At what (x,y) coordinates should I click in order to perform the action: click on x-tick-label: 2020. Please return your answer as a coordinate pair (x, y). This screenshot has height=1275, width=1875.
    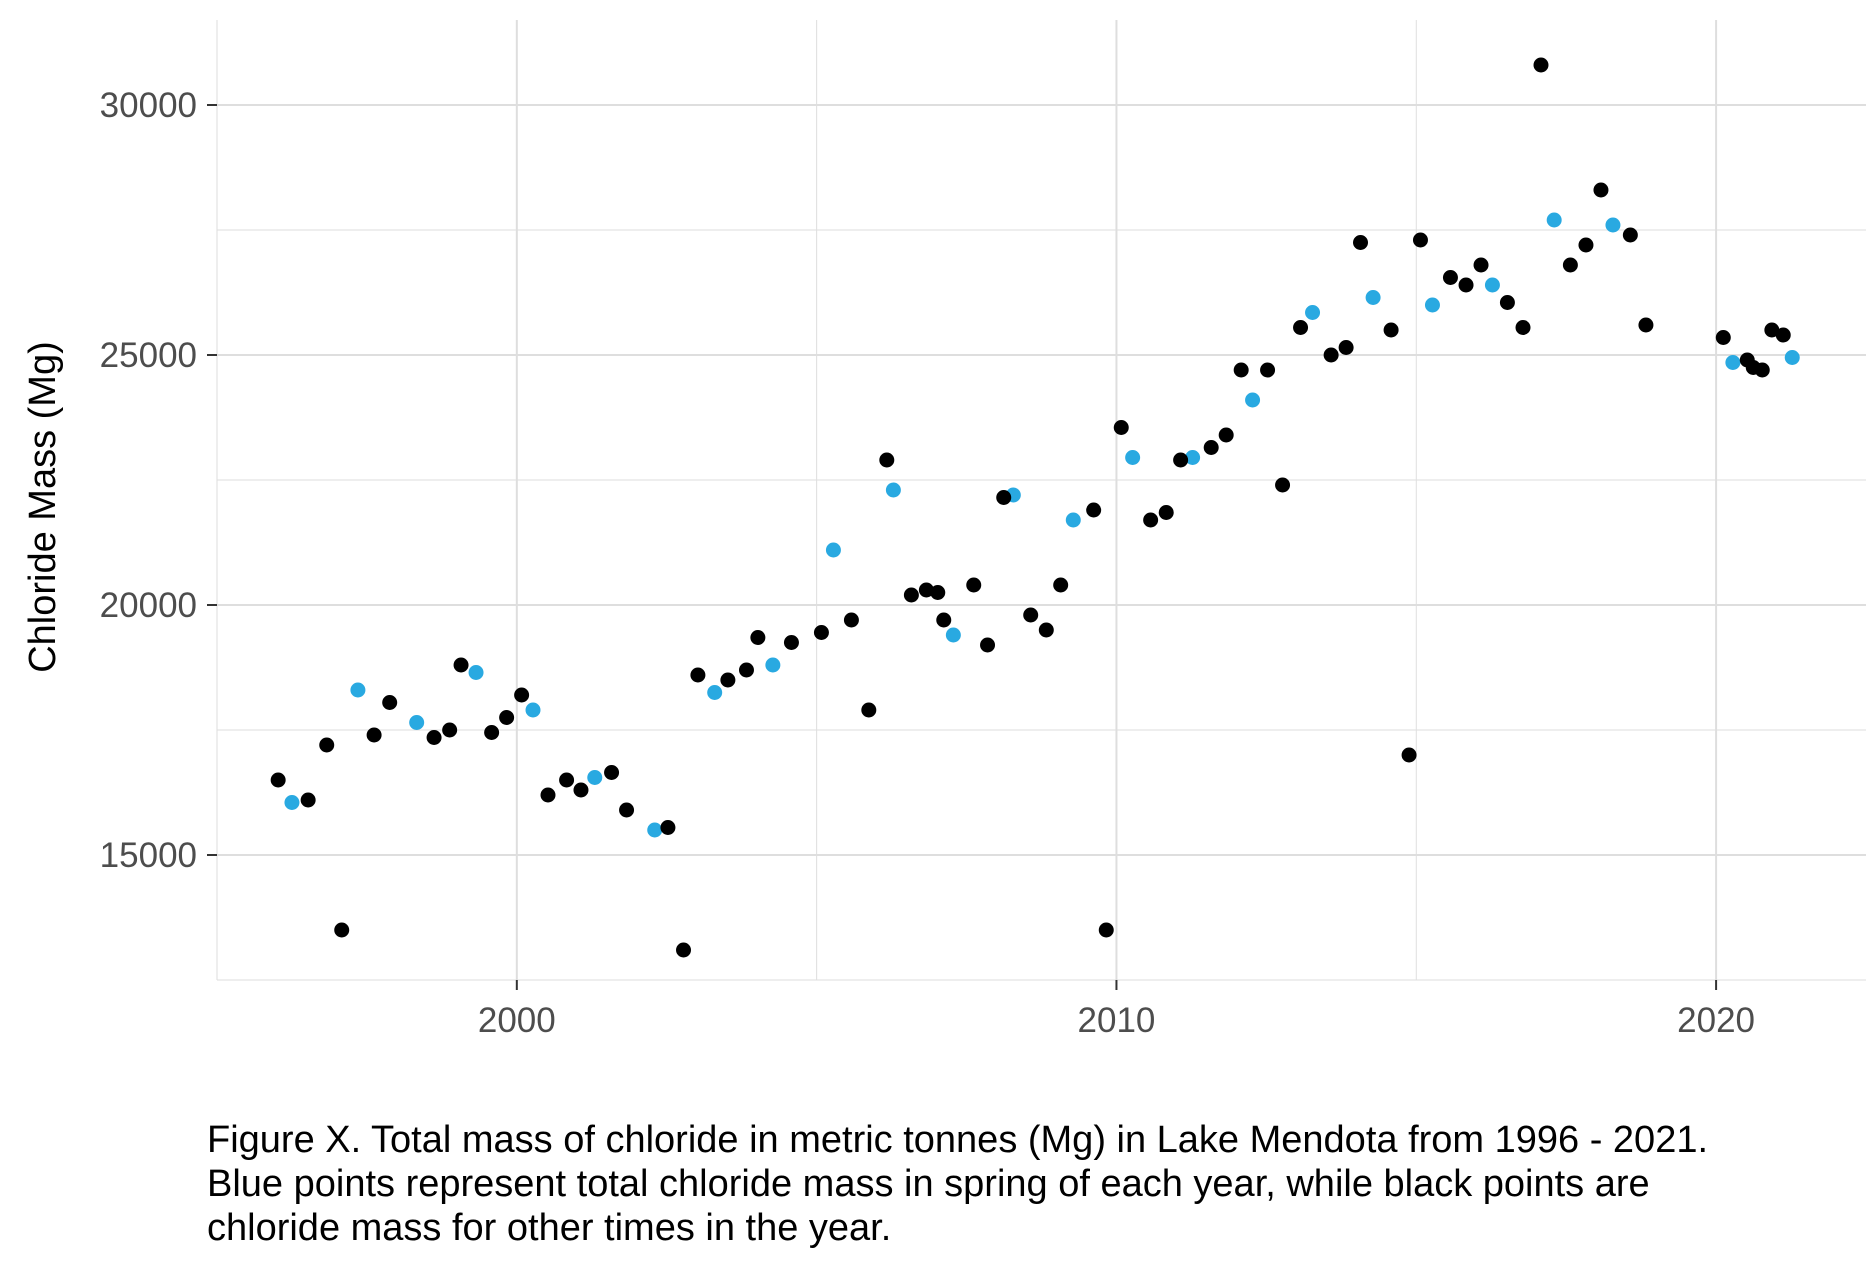
    Looking at the image, I should click on (1716, 1020).